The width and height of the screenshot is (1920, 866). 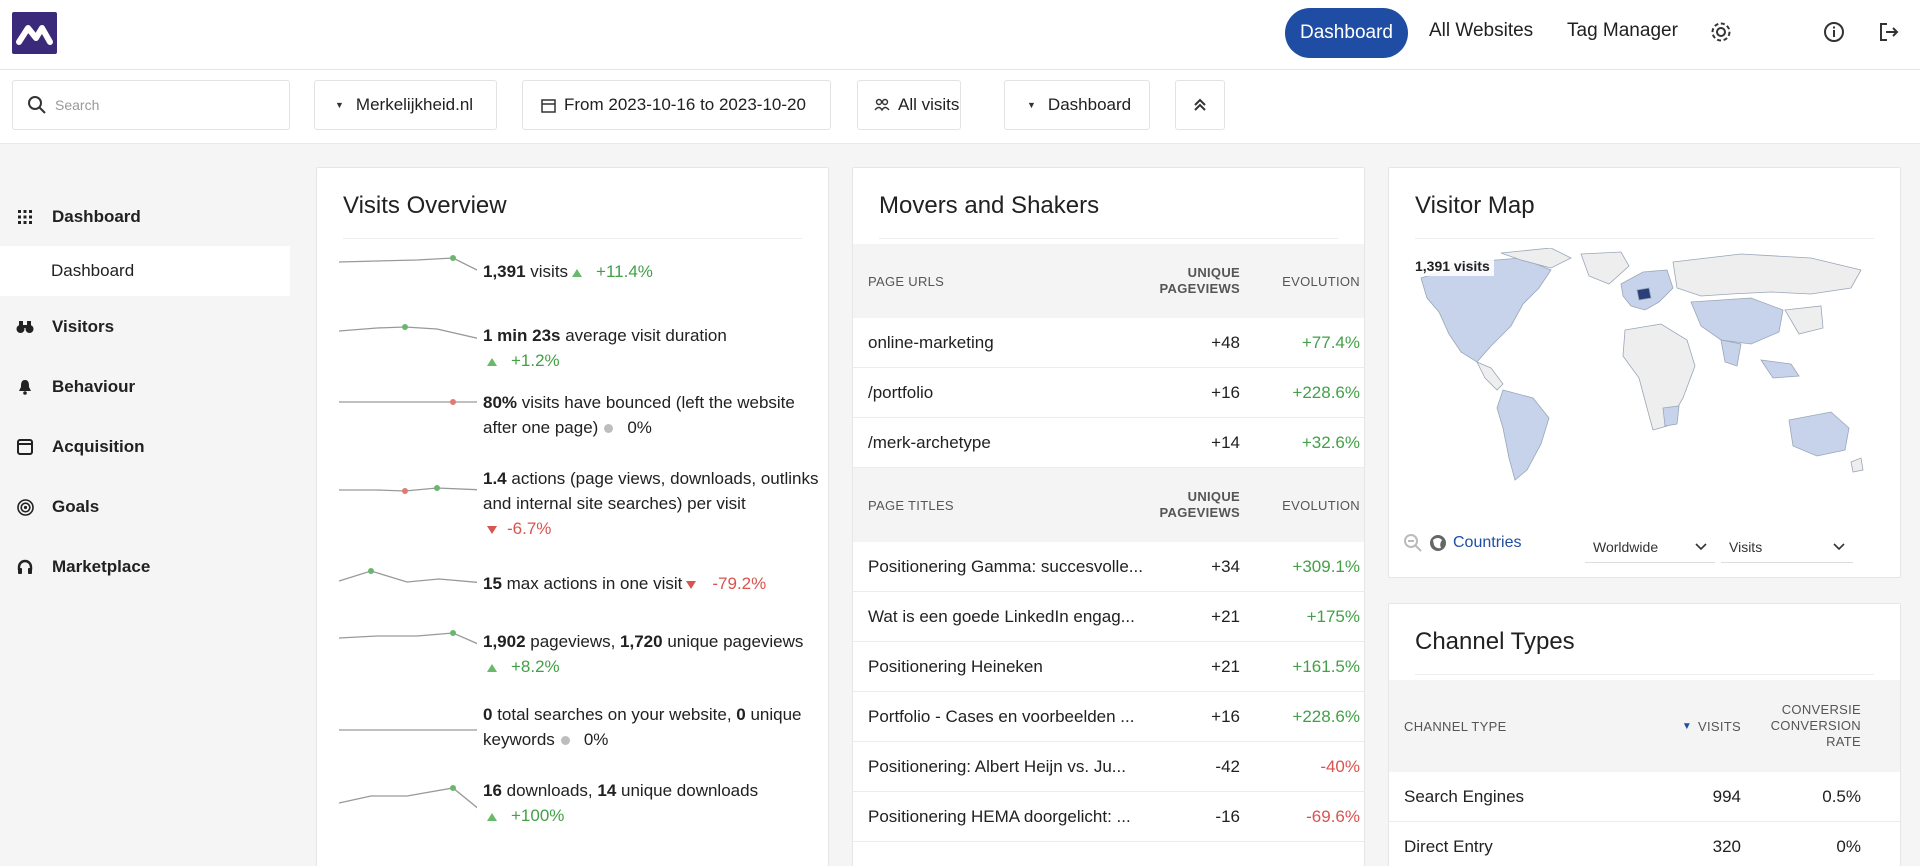 What do you see at coordinates (1326, 666) in the screenshot?
I see `row-evolution: +161.5%` at bounding box center [1326, 666].